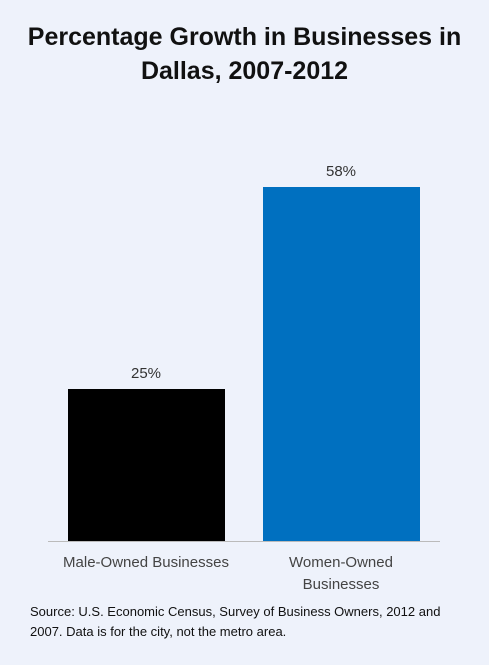 Image resolution: width=489 pixels, height=665 pixels. Describe the element at coordinates (146, 373) in the screenshot. I see `value-label: 25%` at that location.